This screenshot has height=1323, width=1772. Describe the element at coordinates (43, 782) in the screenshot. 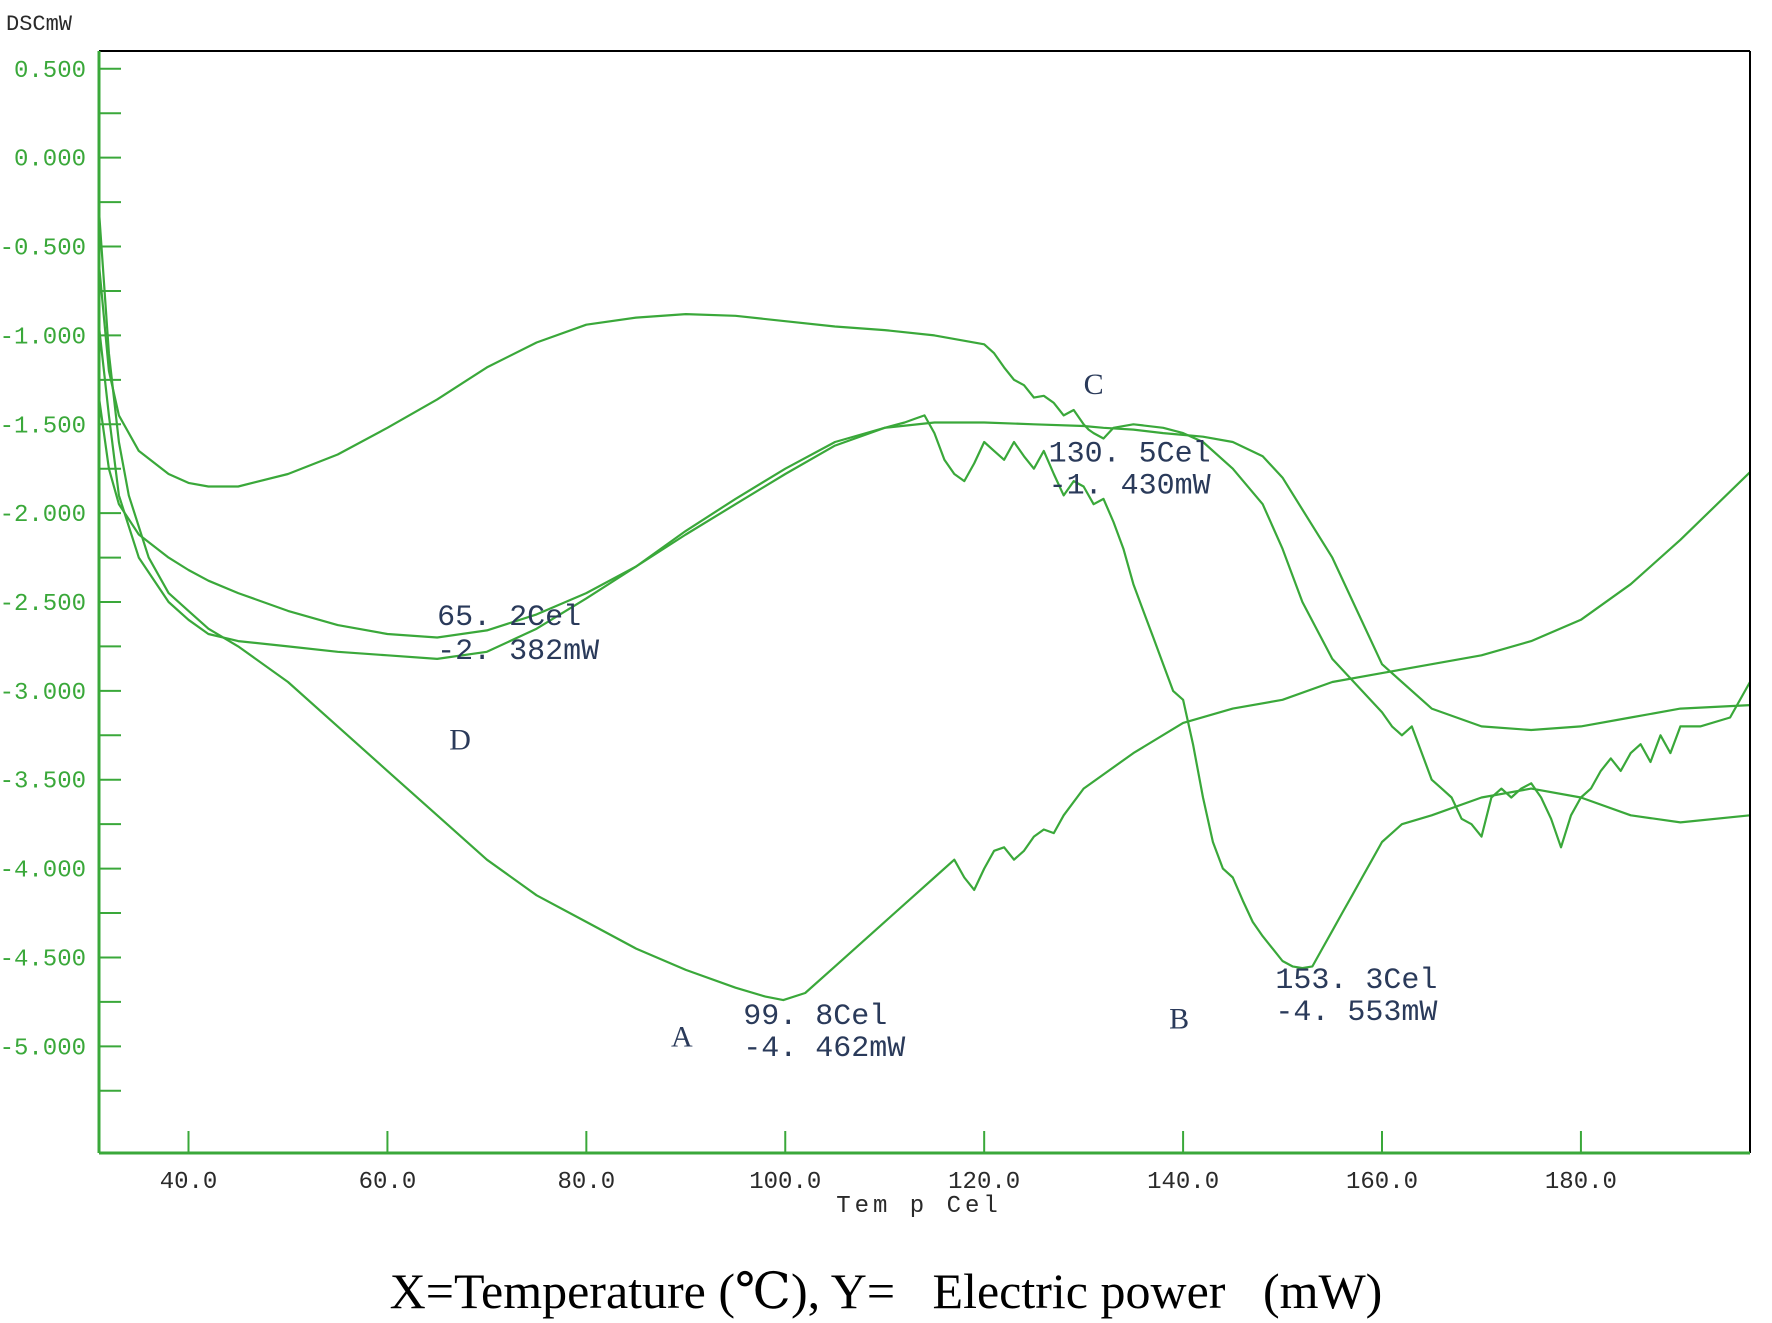

I see `y-tick-label: -3.500` at that location.